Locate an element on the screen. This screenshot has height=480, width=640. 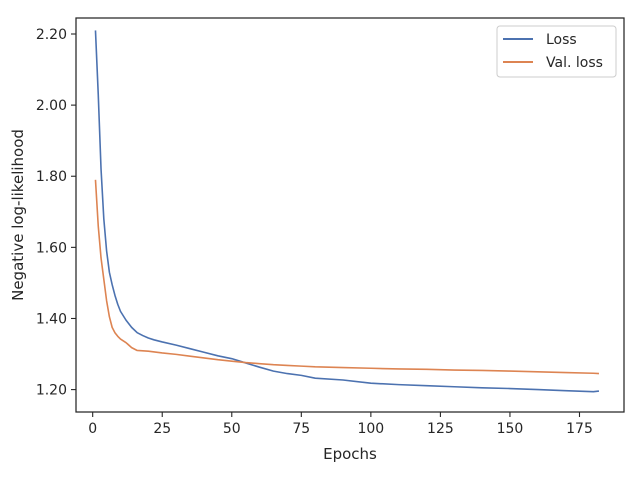
legend: Loss Val. loss is located at coordinates (556, 51).